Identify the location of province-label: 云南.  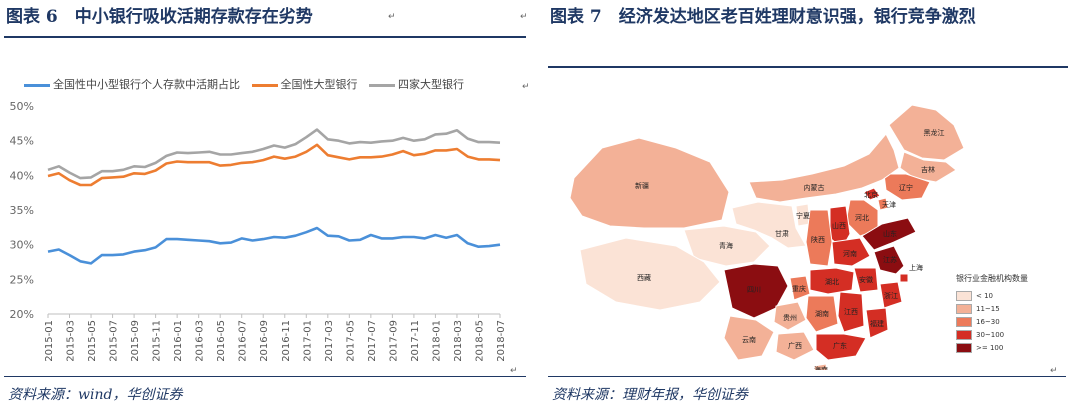
(749, 339).